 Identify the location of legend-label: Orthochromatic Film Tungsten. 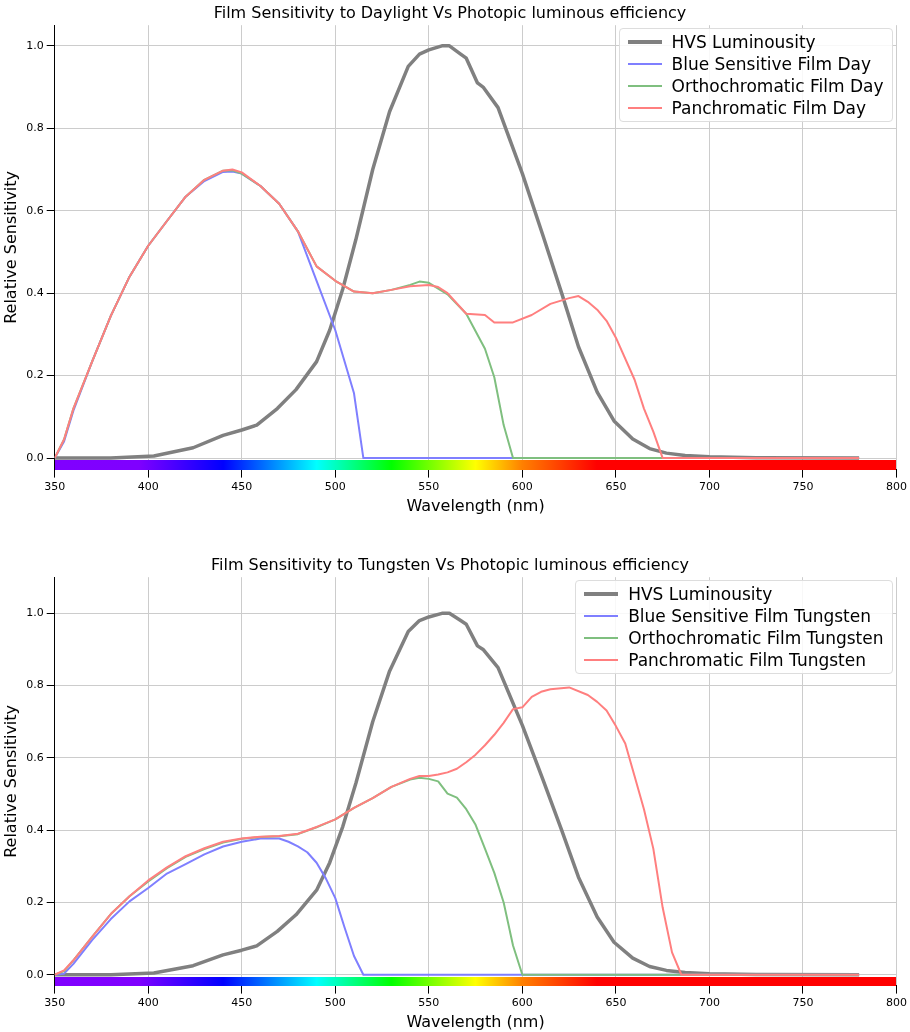
(756, 638).